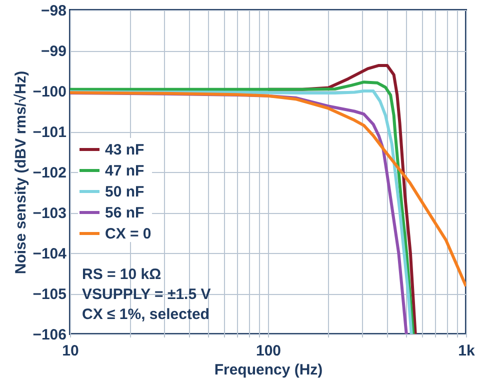 Image resolution: width=478 pixels, height=390 pixels. What do you see at coordinates (50, 254) in the screenshot?
I see `y-tick-label: −104` at bounding box center [50, 254].